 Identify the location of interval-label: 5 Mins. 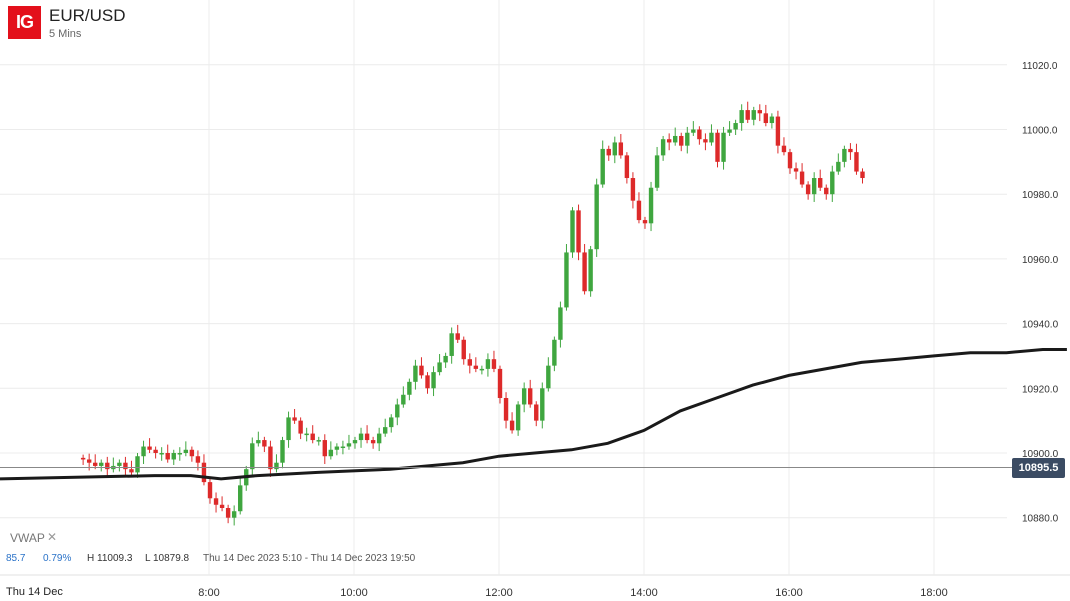
(65, 34).